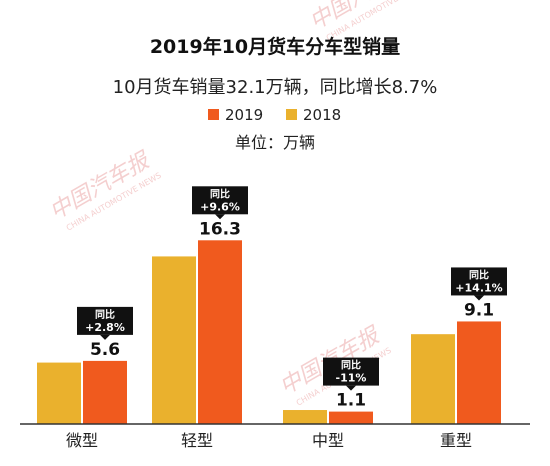  I want to click on yoy-title-2: 同比, so click(351, 365).